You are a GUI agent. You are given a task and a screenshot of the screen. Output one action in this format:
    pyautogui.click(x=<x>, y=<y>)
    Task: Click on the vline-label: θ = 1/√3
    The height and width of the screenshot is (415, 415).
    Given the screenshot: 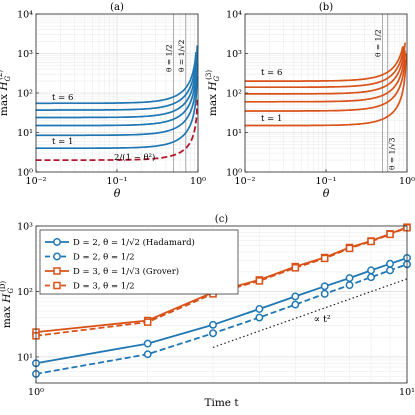 What is the action you would take?
    pyautogui.click(x=392, y=153)
    